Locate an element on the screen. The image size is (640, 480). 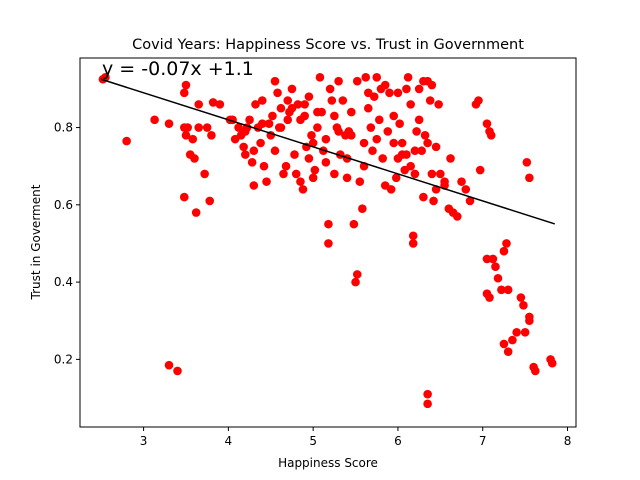
x-axis: 3 4 5 6 7 8 is located at coordinates (356, 437).